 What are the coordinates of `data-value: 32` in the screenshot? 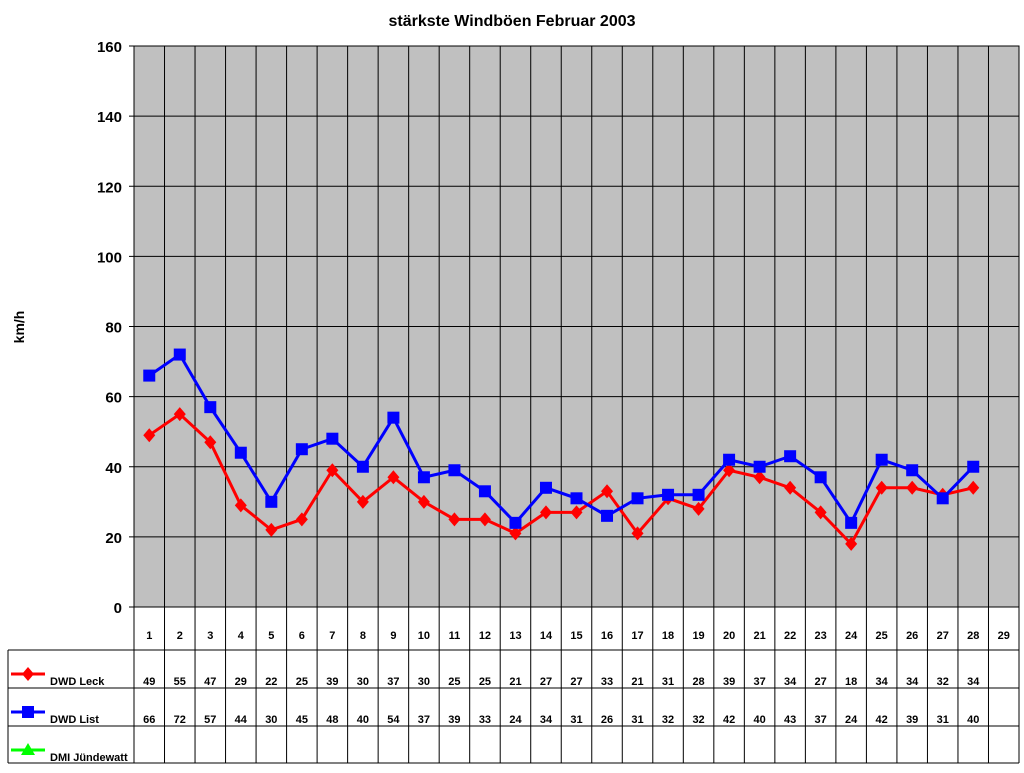 It's located at (943, 682).